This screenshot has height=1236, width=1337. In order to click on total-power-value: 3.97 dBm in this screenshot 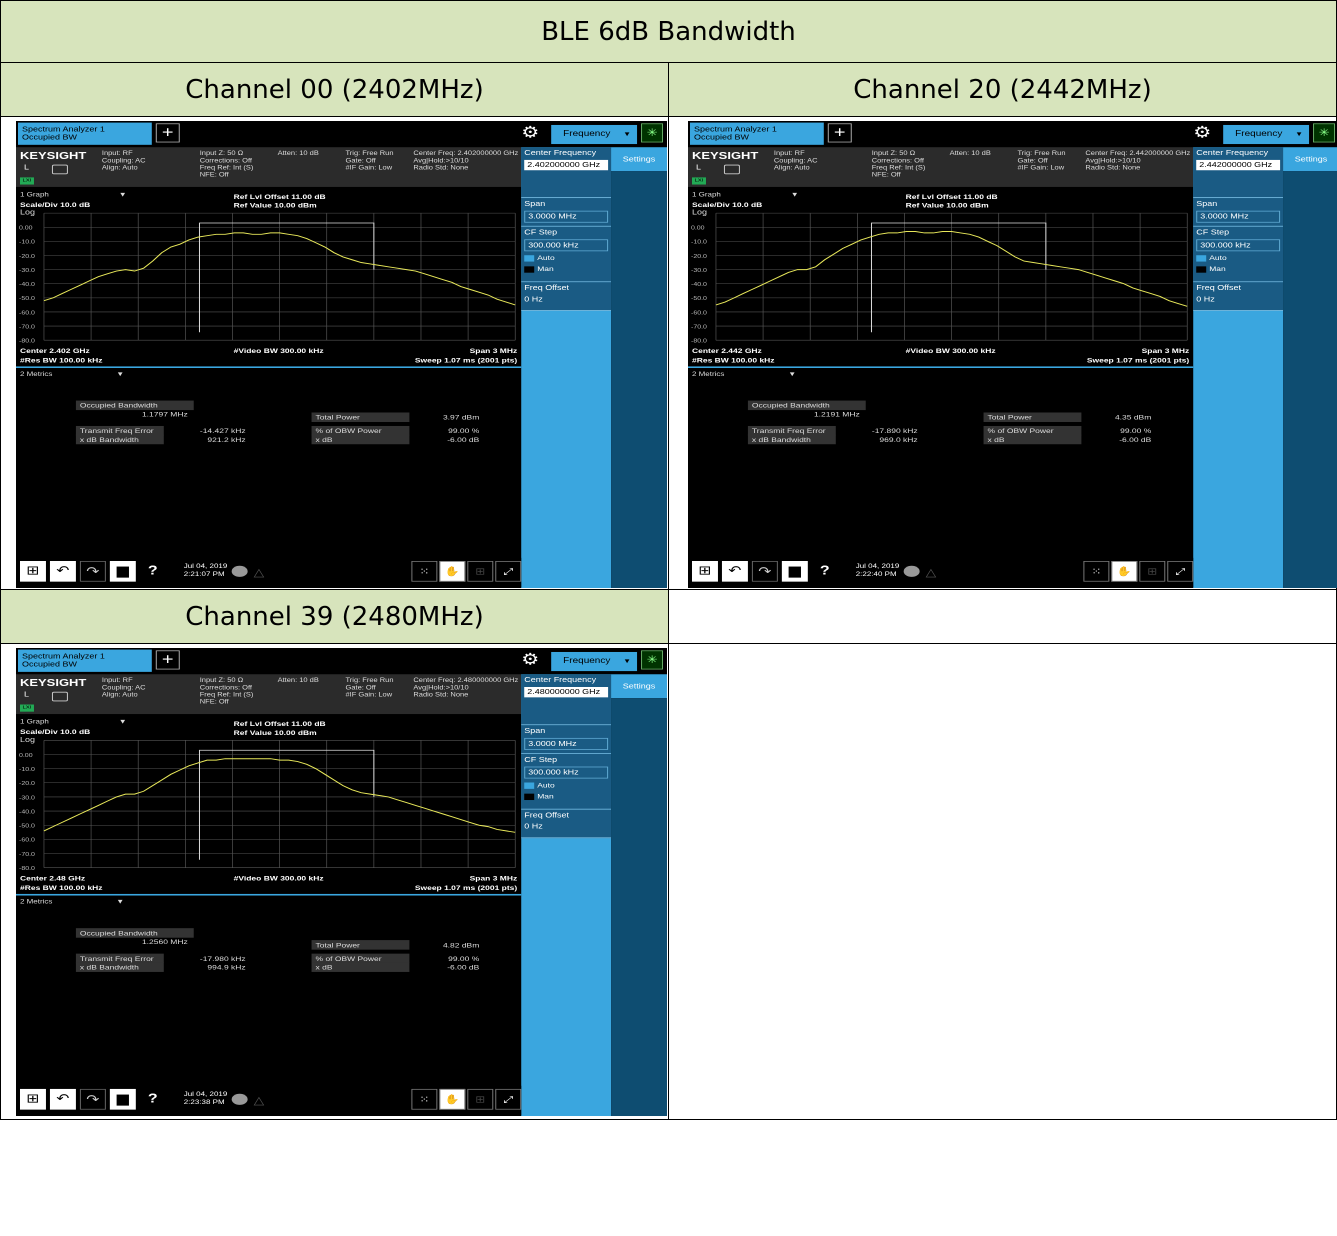, I will do `click(461, 417)`.